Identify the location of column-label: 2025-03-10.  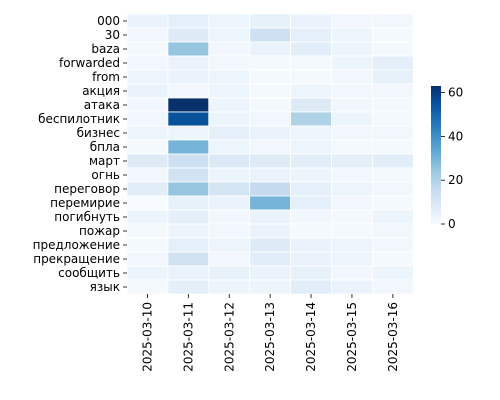
(147, 337).